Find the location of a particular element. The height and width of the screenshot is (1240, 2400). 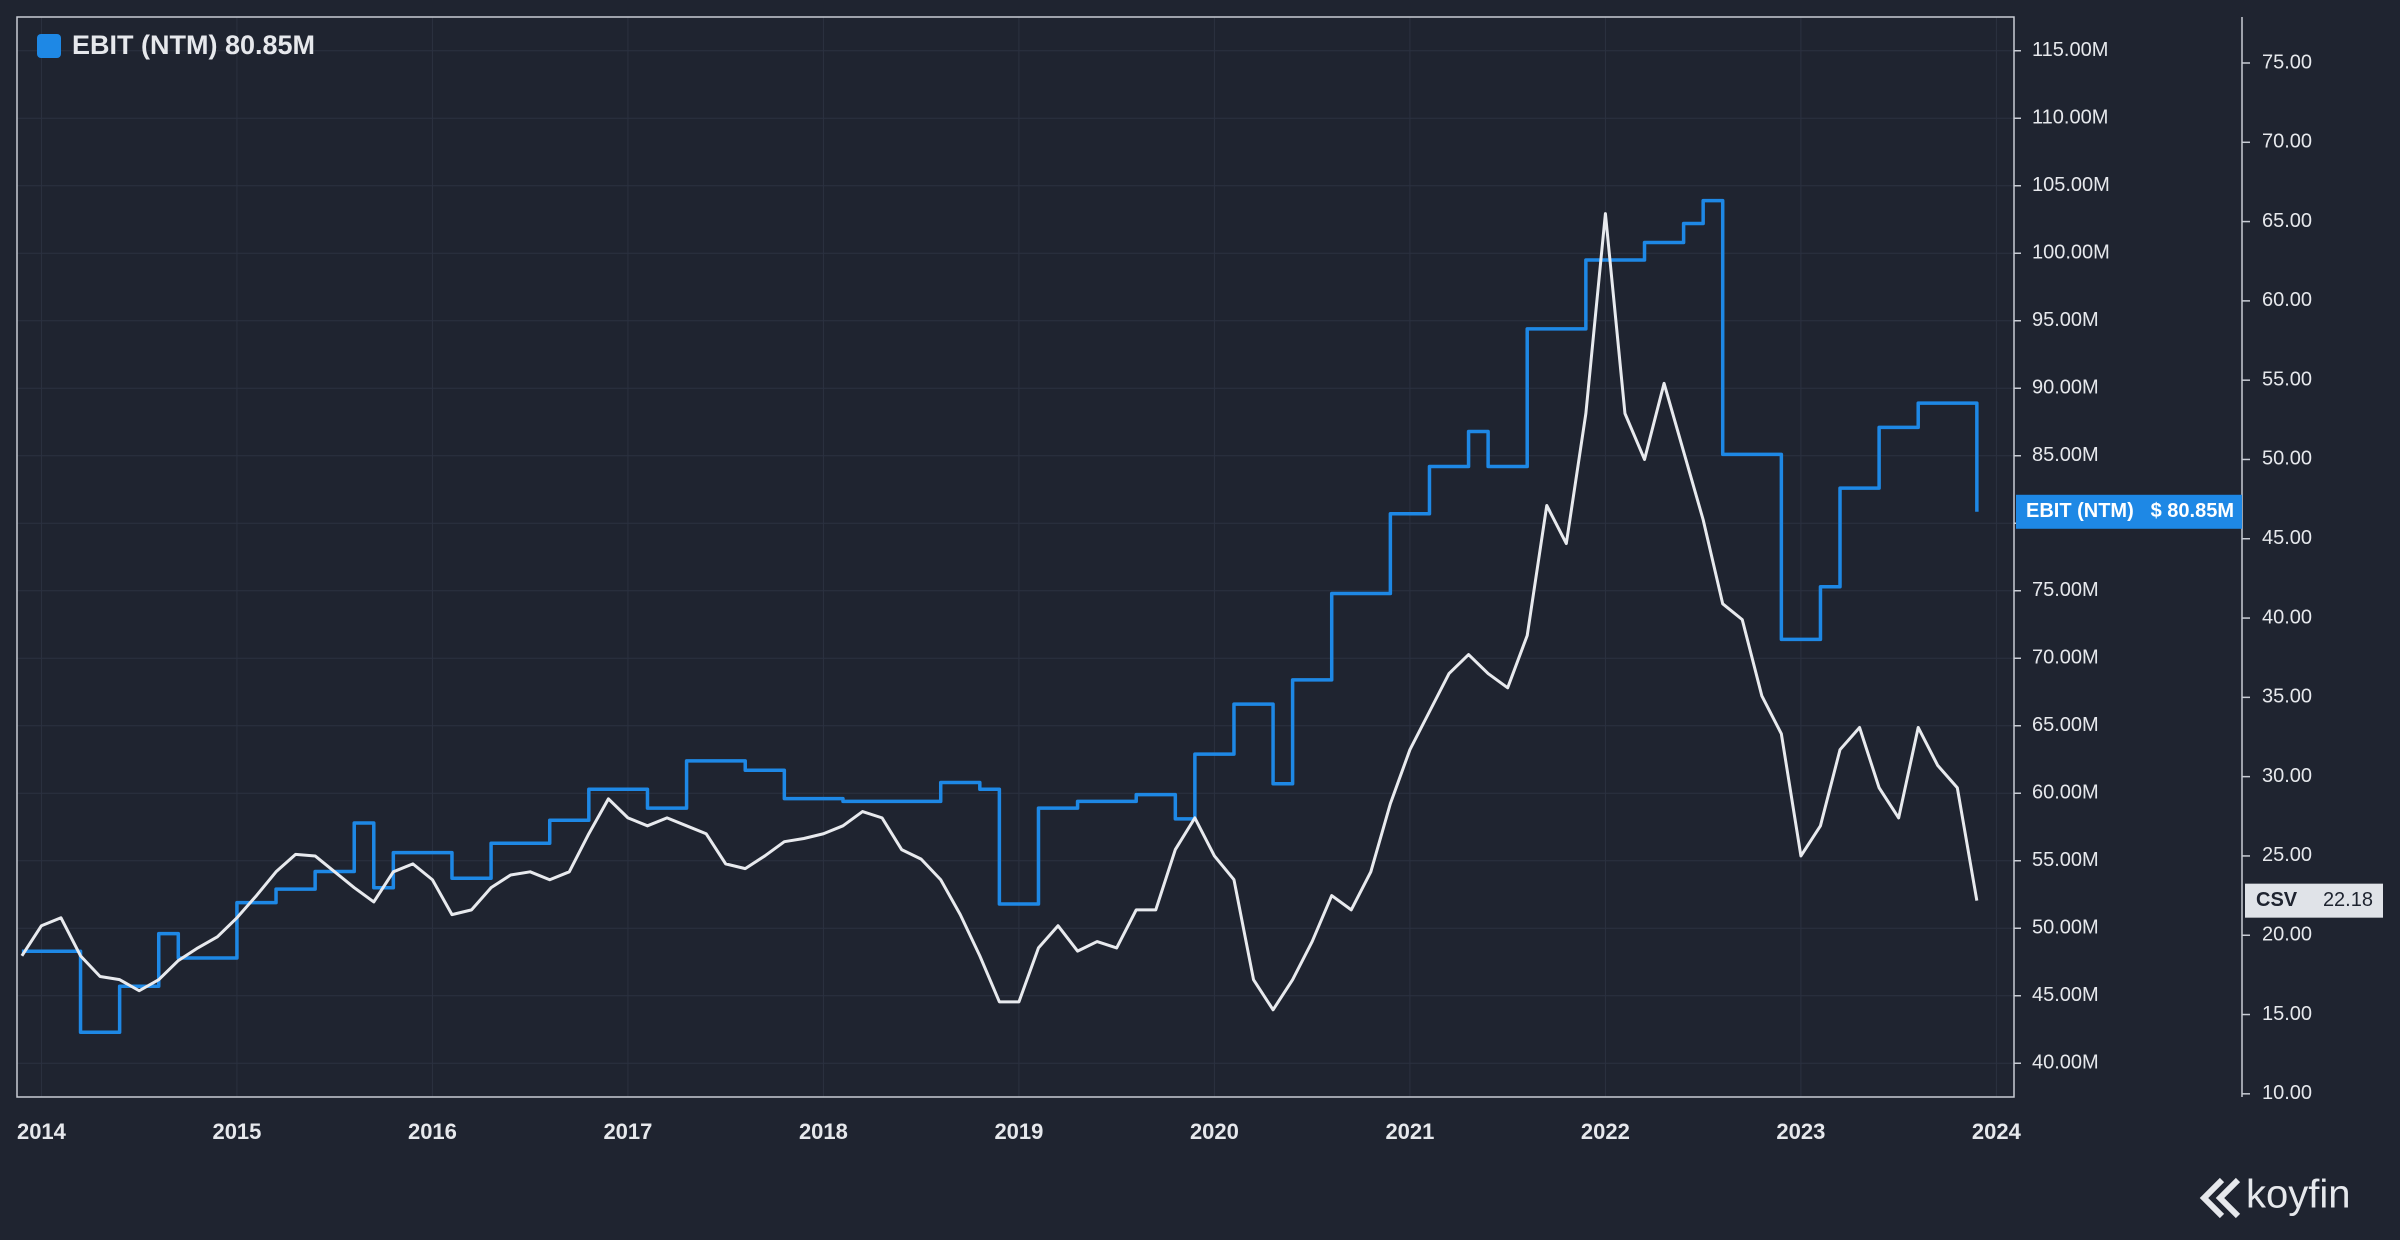

y-tick-label: 55.00M is located at coordinates (2065, 860).